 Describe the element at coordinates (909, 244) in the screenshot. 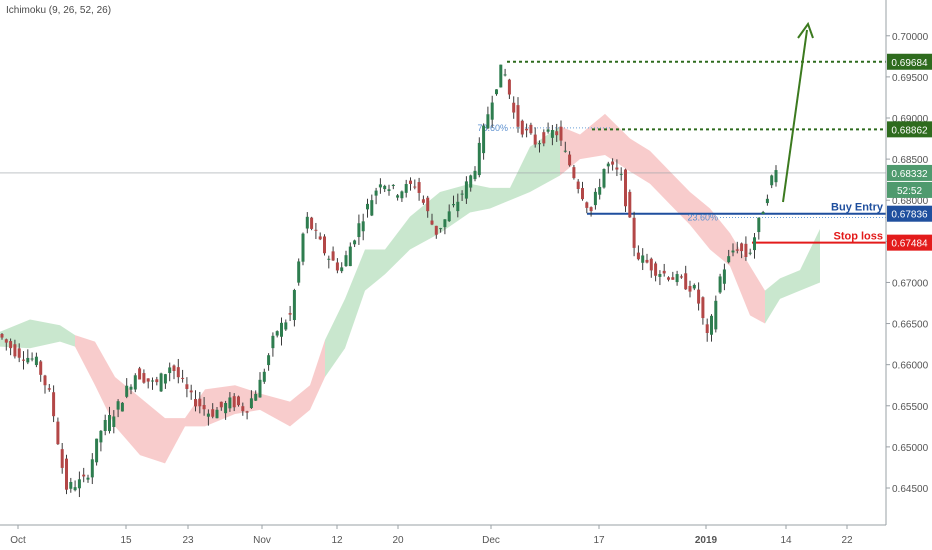

I see `stop-loss-price-label: 0.67484` at that location.